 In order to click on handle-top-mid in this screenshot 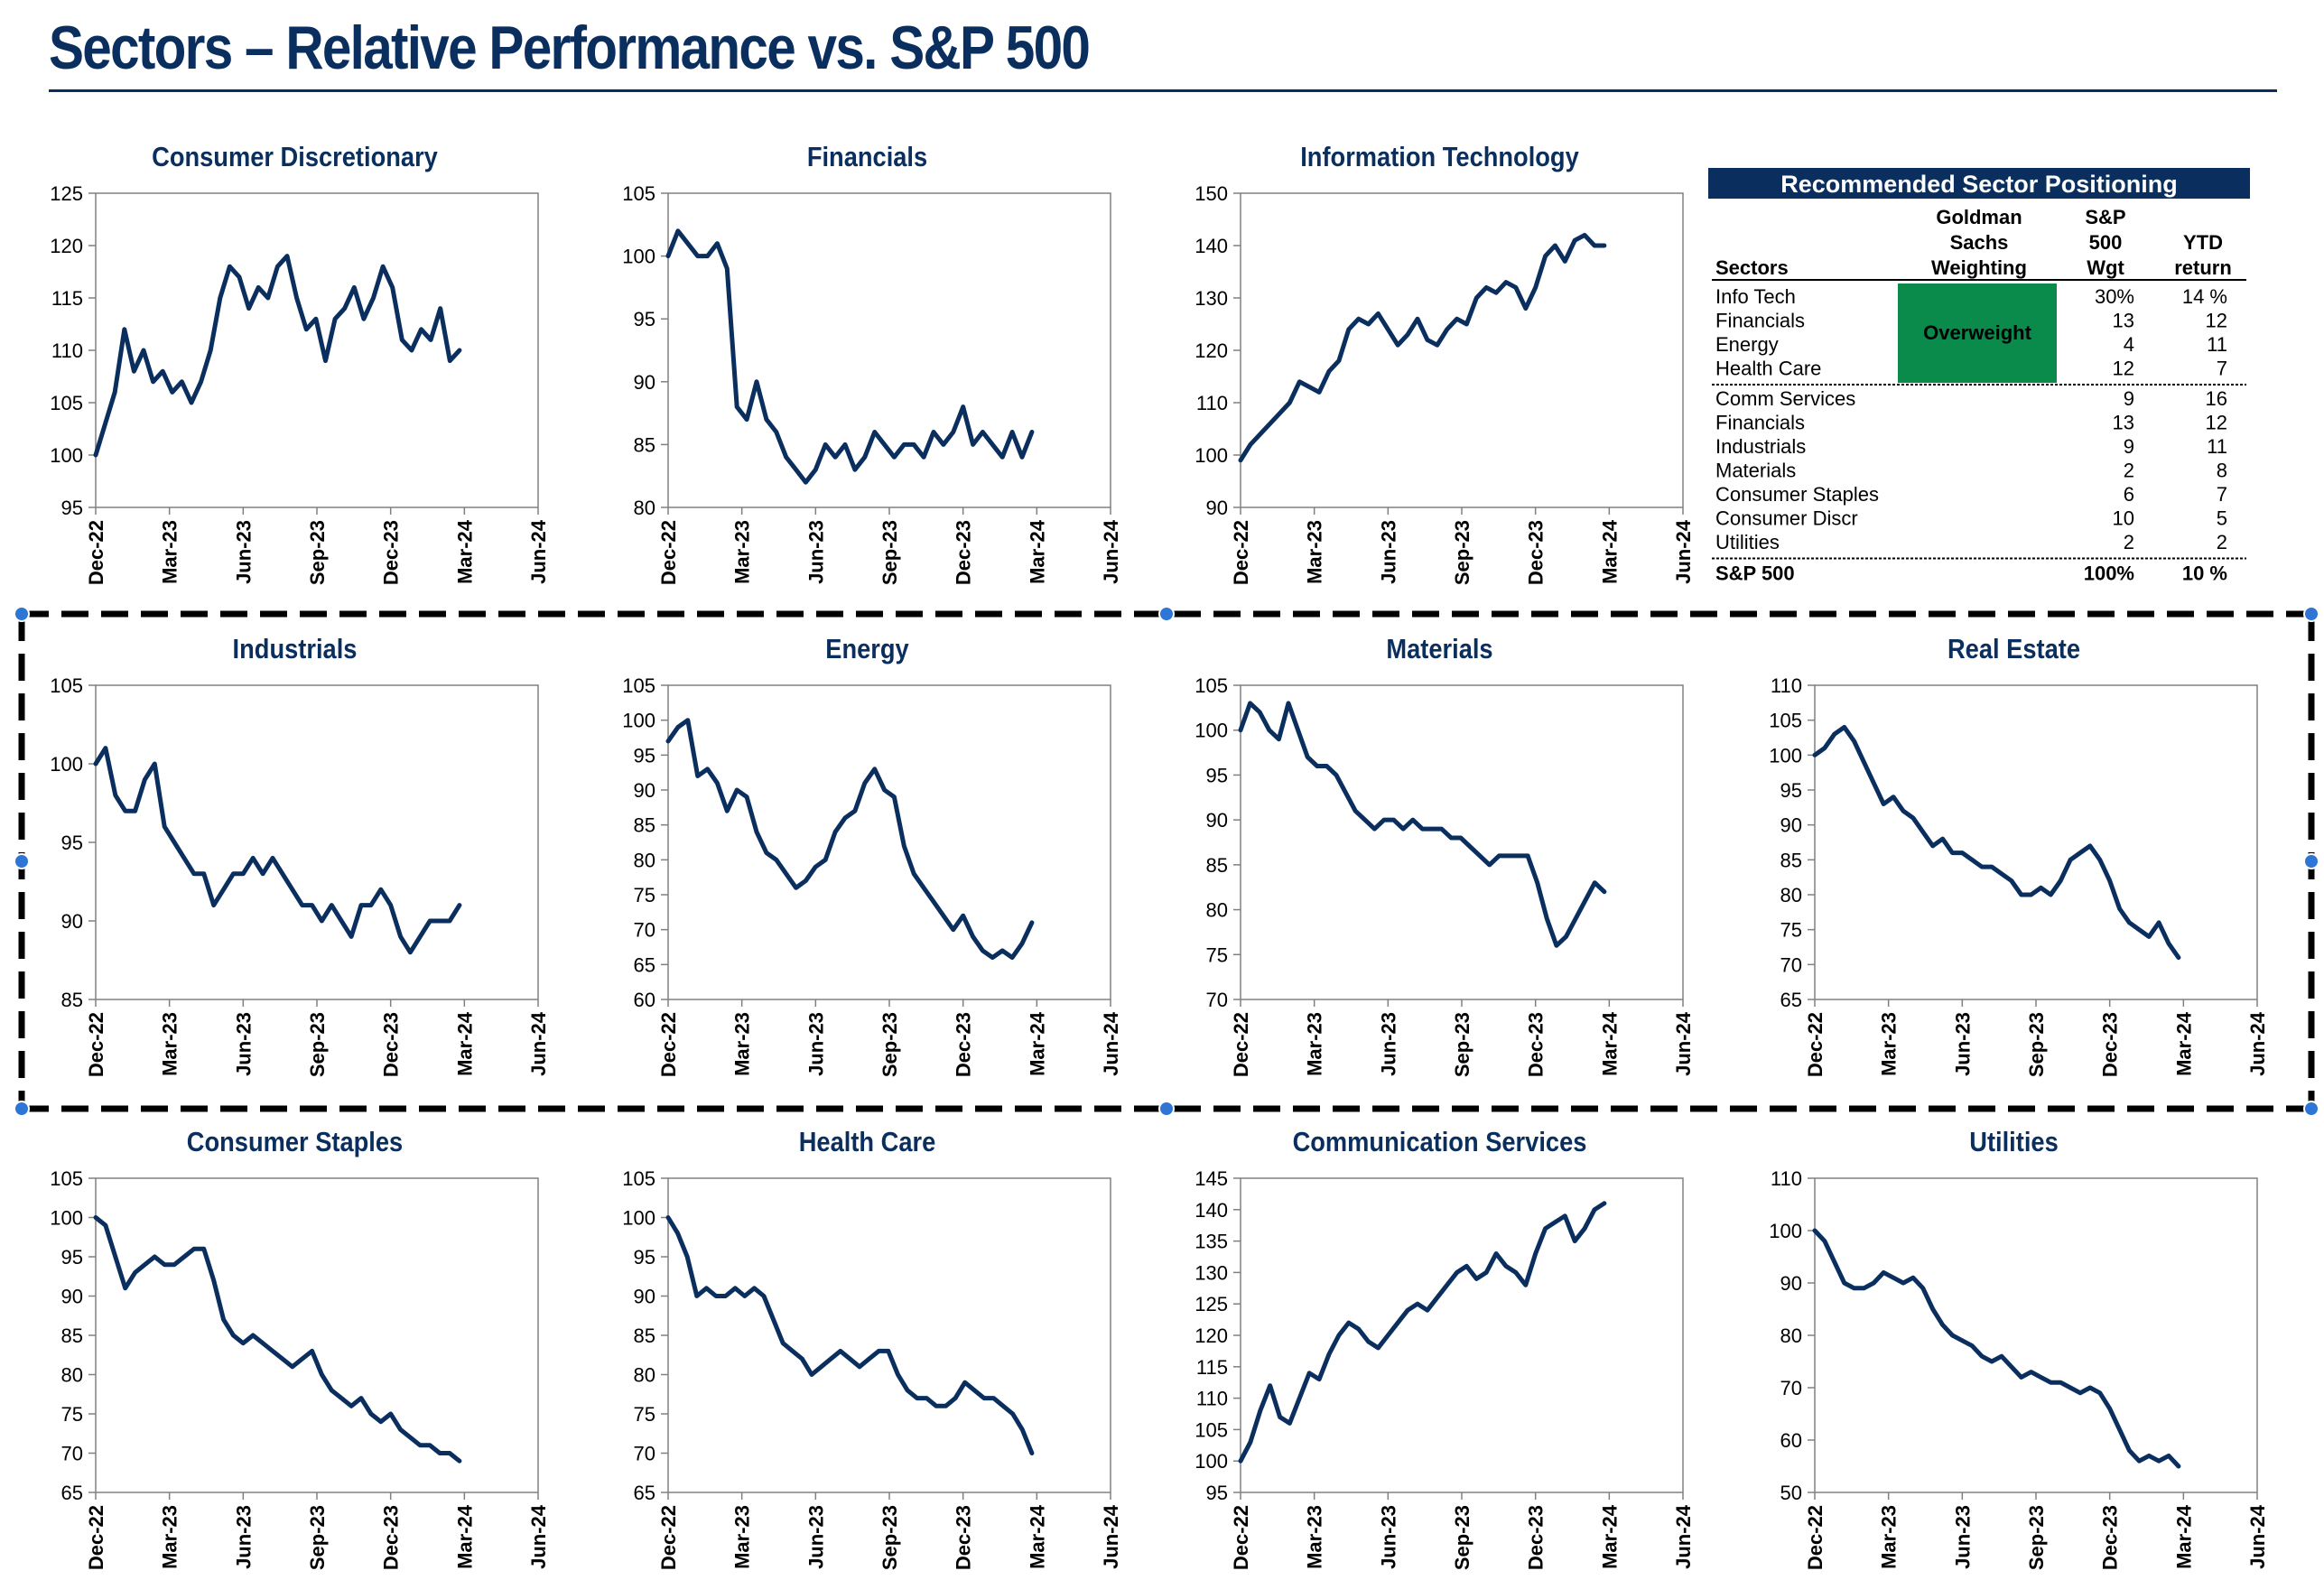, I will do `click(1166, 614)`.